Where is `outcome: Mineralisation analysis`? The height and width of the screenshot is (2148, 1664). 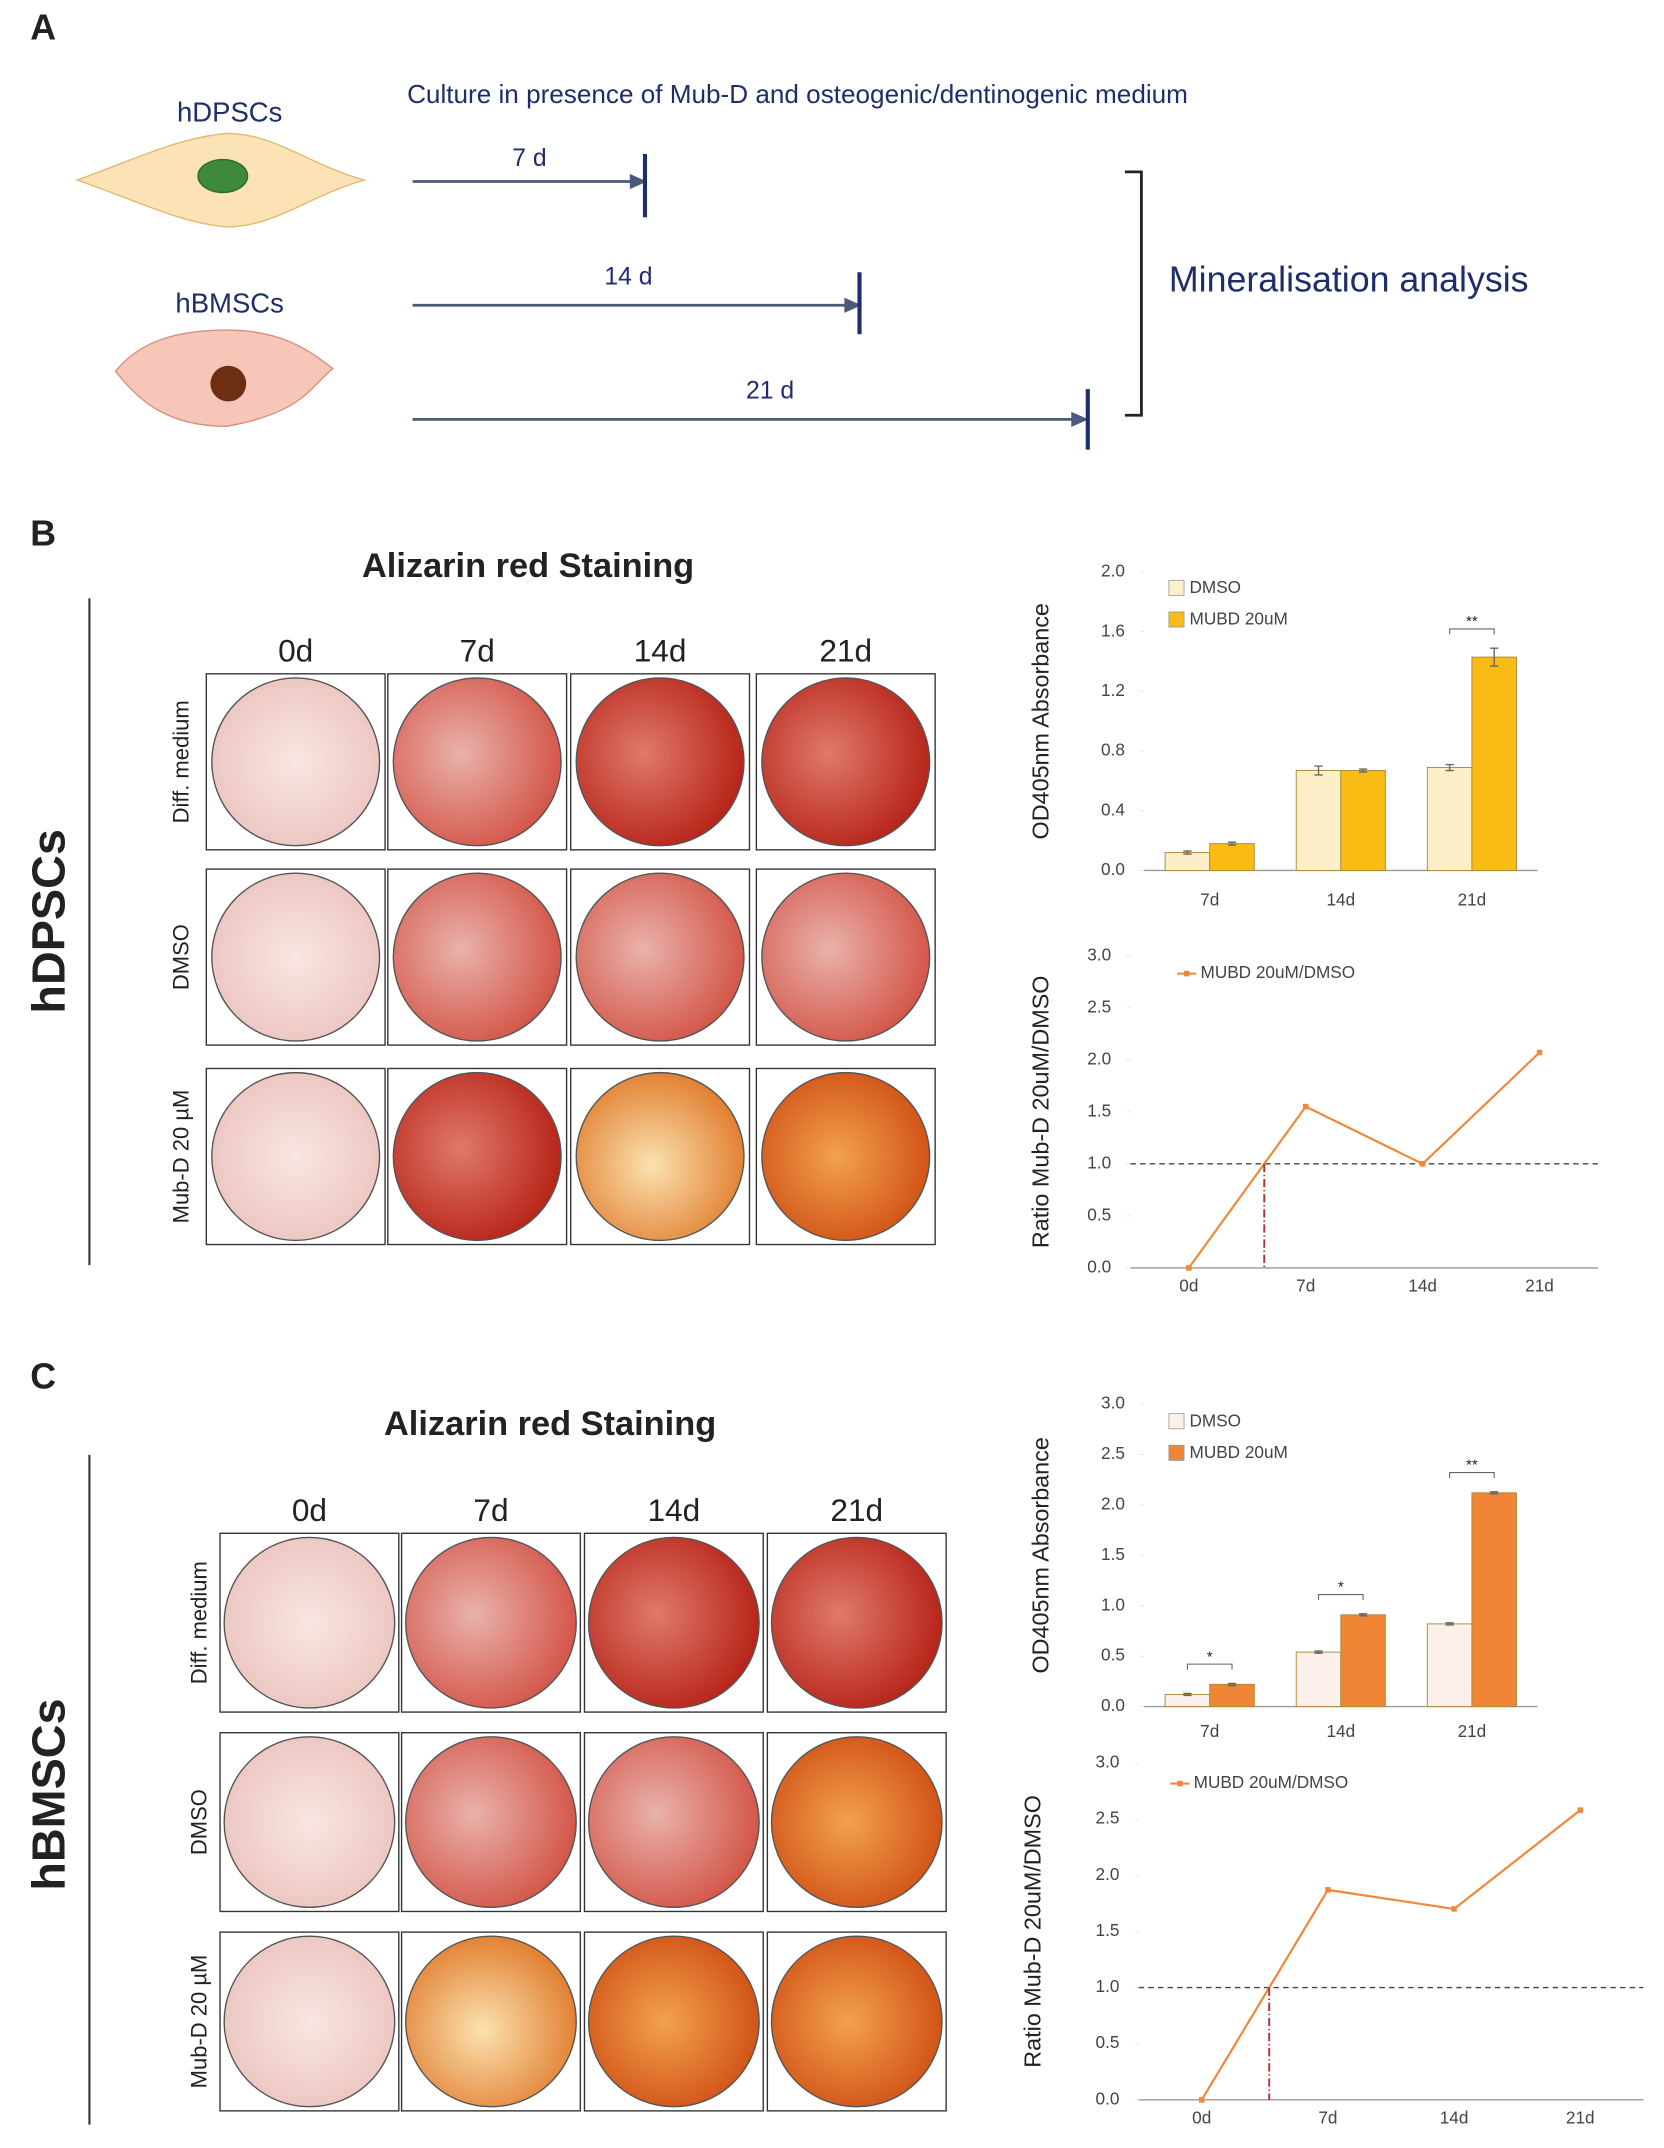 outcome: Mineralisation analysis is located at coordinates (1349, 279).